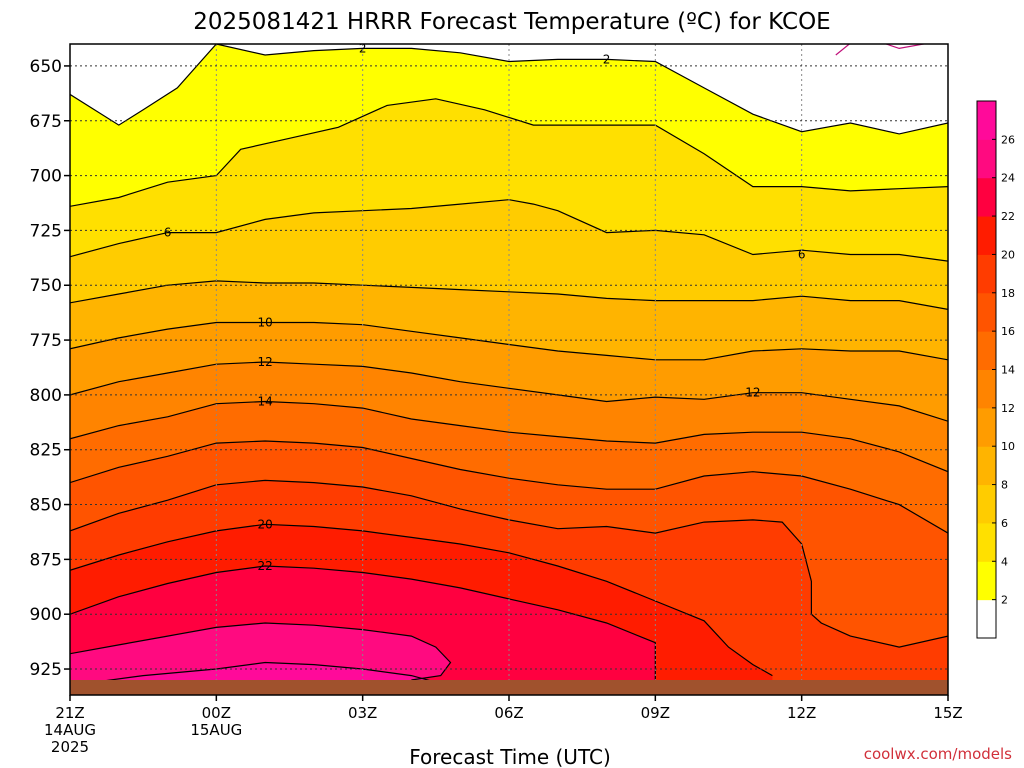 This screenshot has height=768, width=1024. Describe the element at coordinates (509, 687) in the screenshot. I see `ground-strip` at that location.